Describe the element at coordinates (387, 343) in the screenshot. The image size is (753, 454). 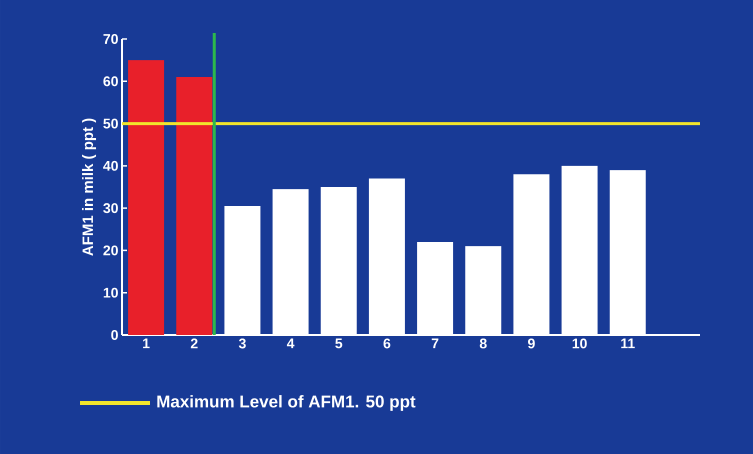
I see `x-tick-label: 6` at that location.